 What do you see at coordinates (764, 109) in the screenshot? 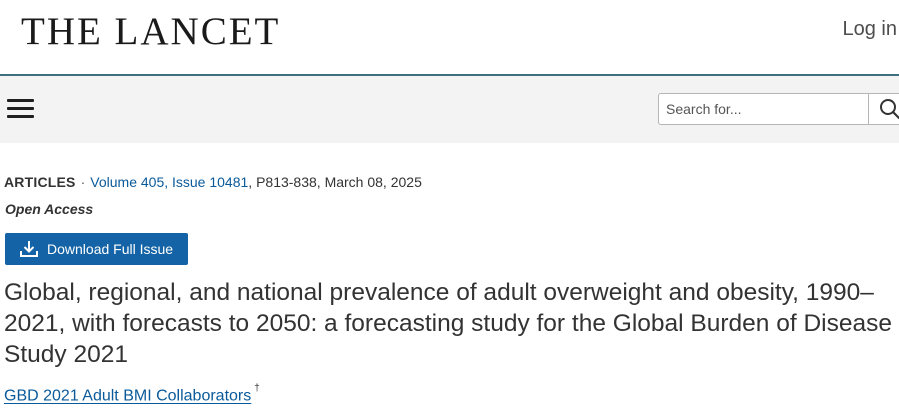
I see `search-input` at bounding box center [764, 109].